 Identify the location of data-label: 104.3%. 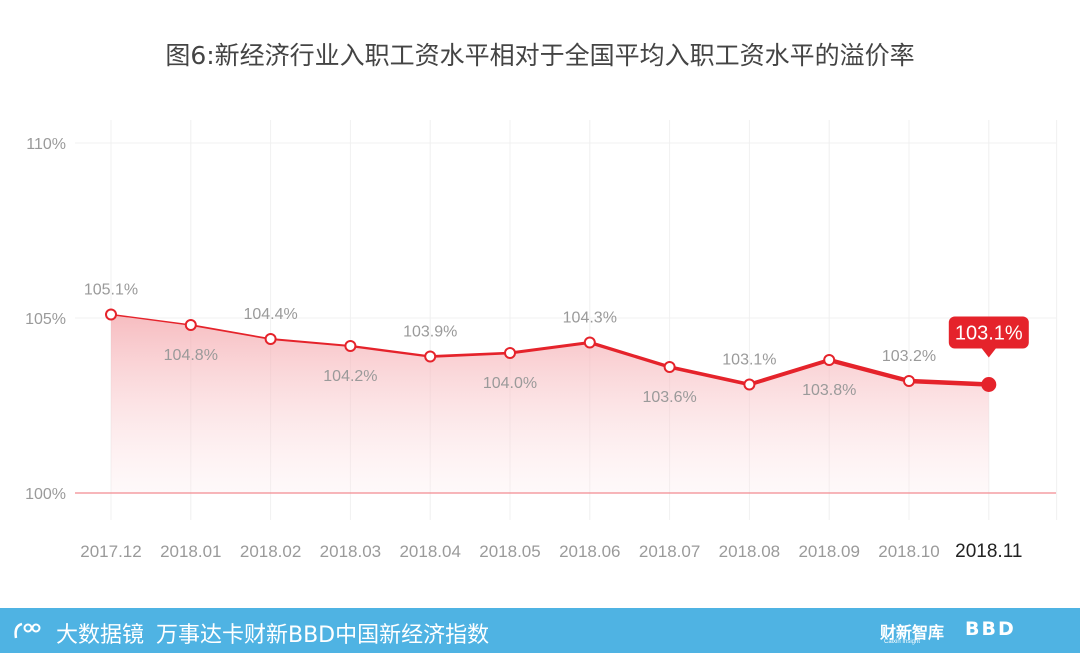
(590, 318).